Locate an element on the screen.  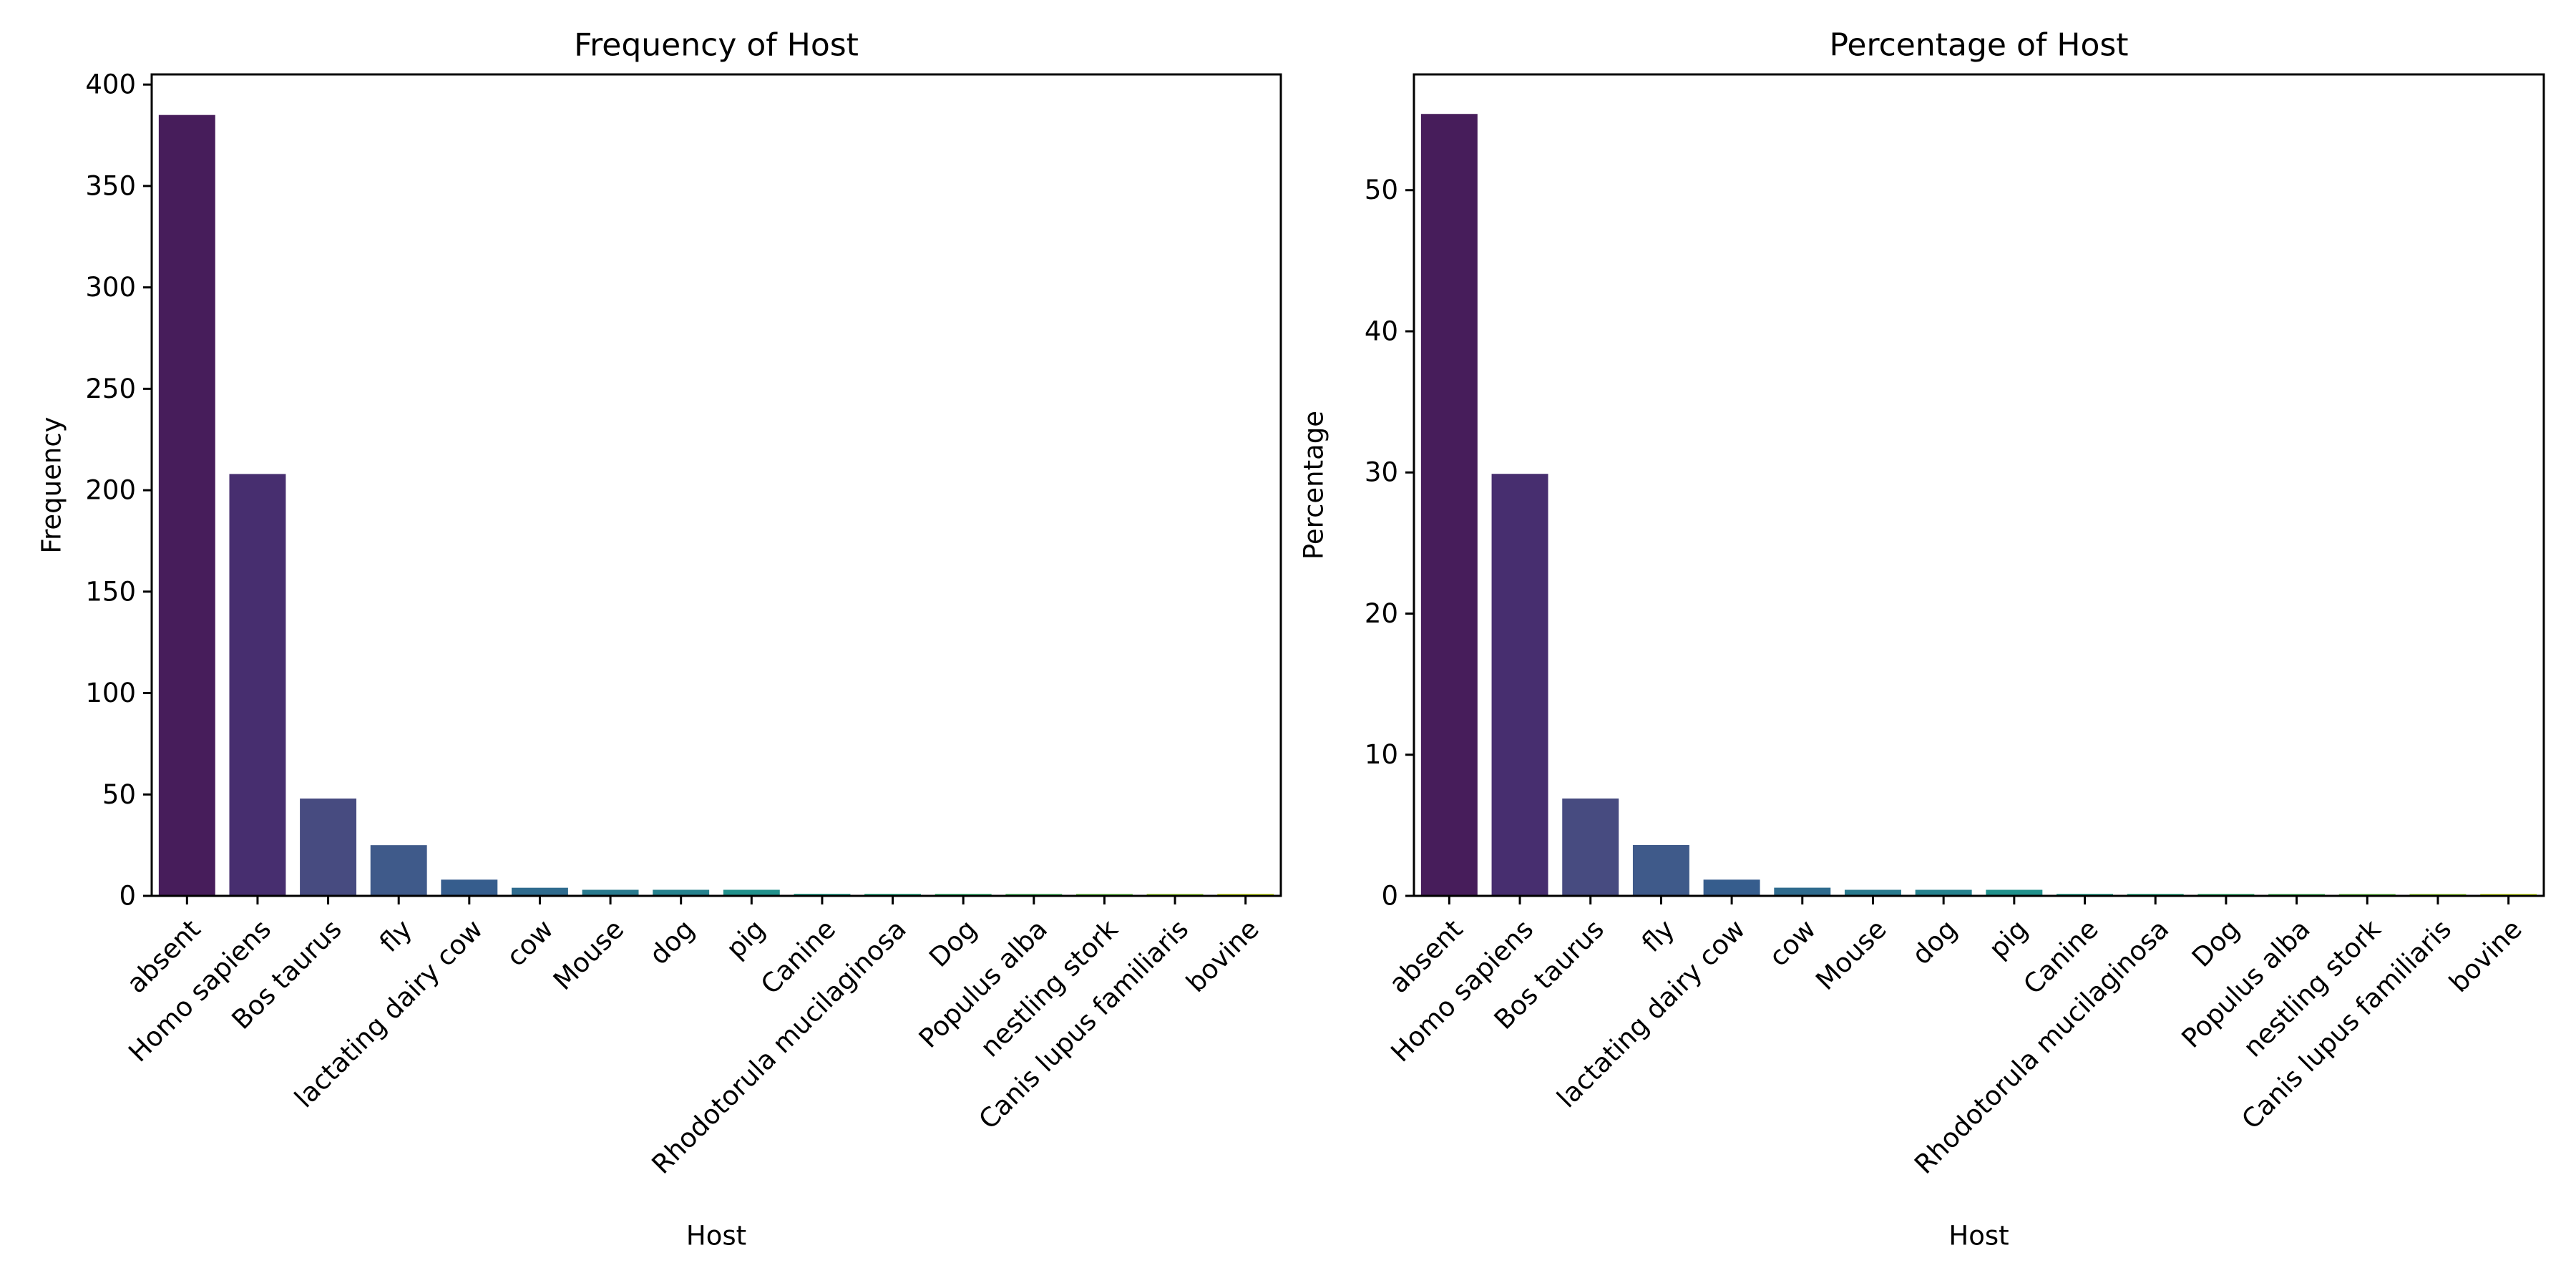
y-tick-label: 30 is located at coordinates (1381, 472).